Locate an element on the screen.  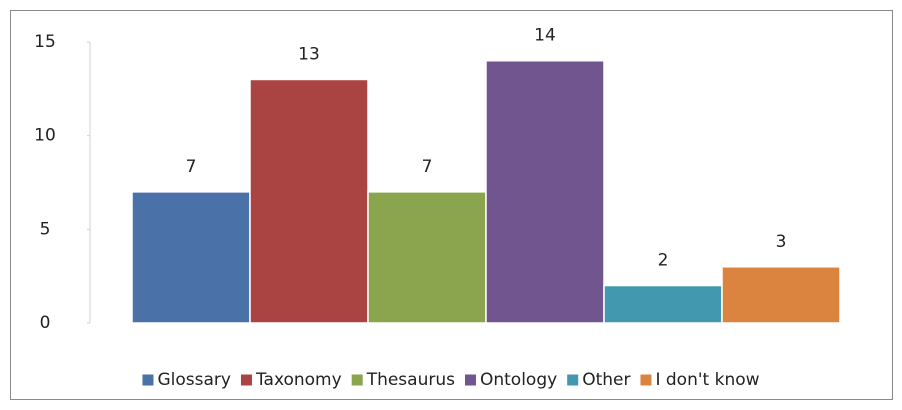
y-tick-label: 15 is located at coordinates (45, 42).